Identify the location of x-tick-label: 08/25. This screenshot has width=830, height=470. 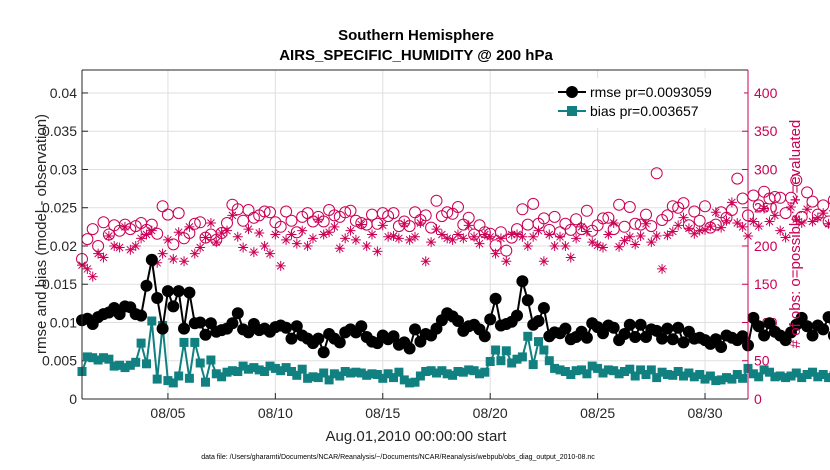
(597, 413).